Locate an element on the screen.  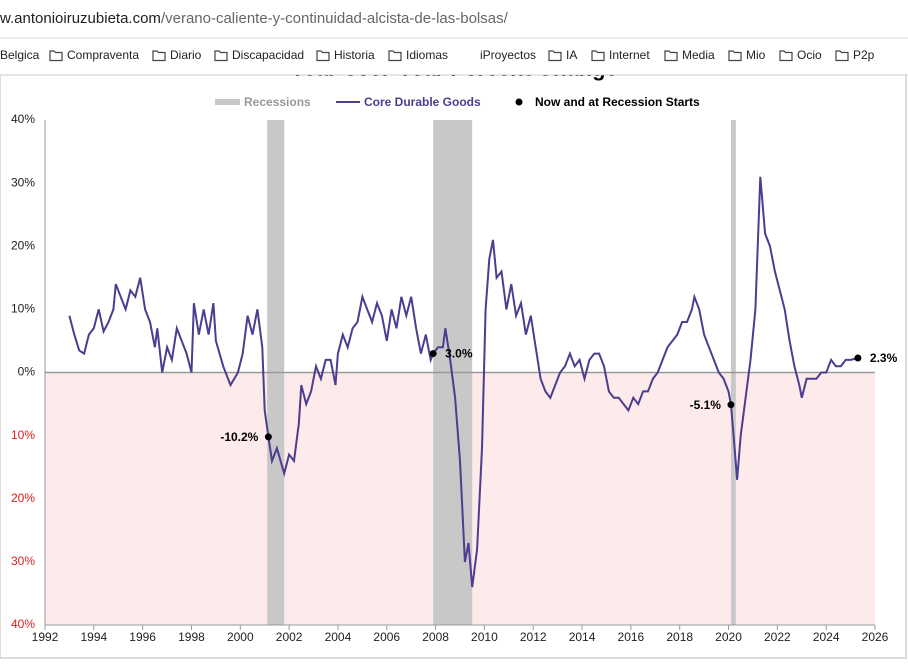
x-tick-label: 2002 is located at coordinates (289, 637).